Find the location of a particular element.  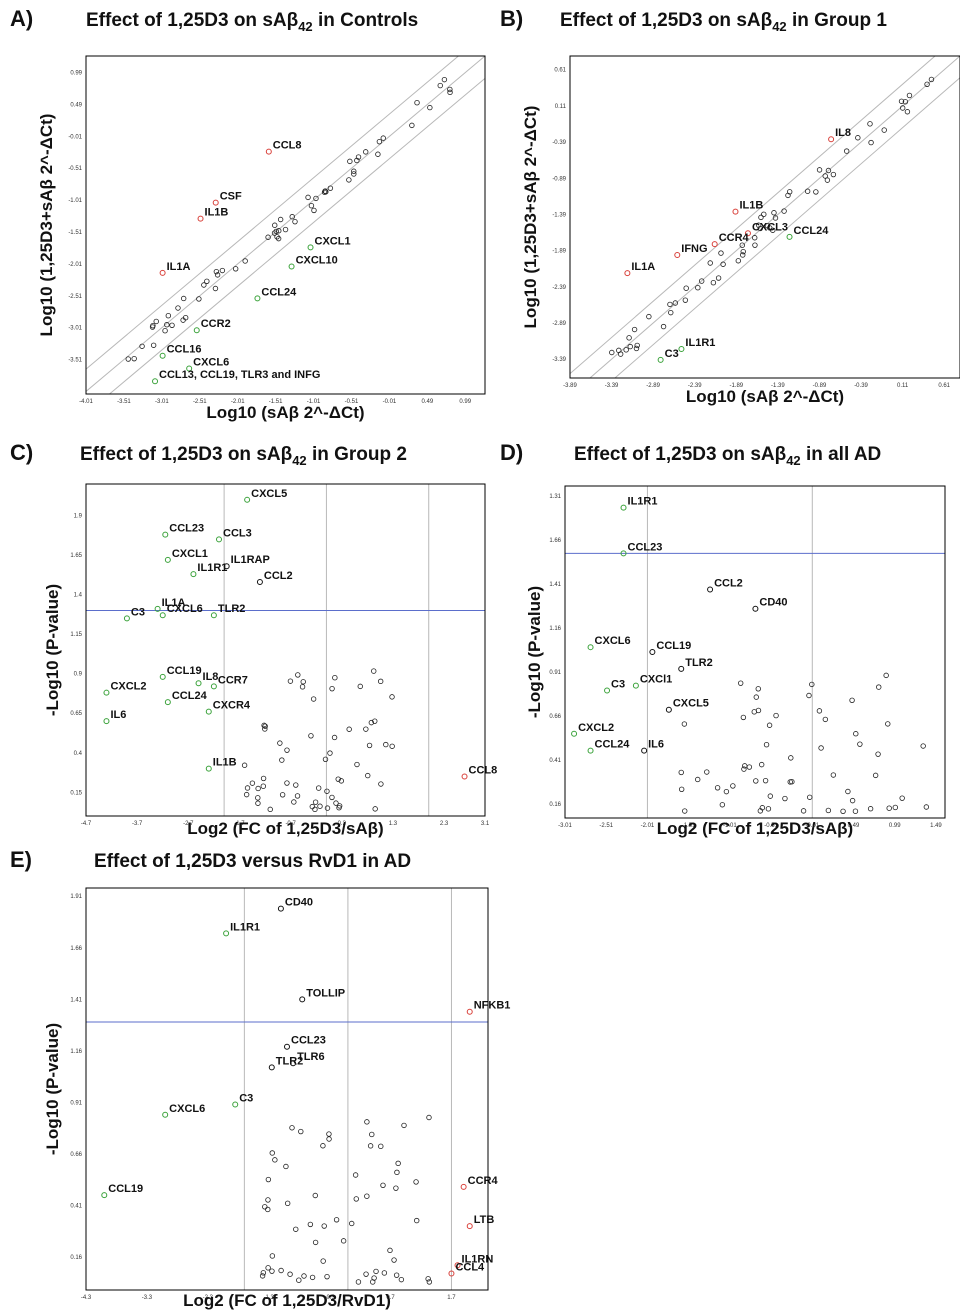

x-tick-label: -1.51 is located at coordinates (276, 402).